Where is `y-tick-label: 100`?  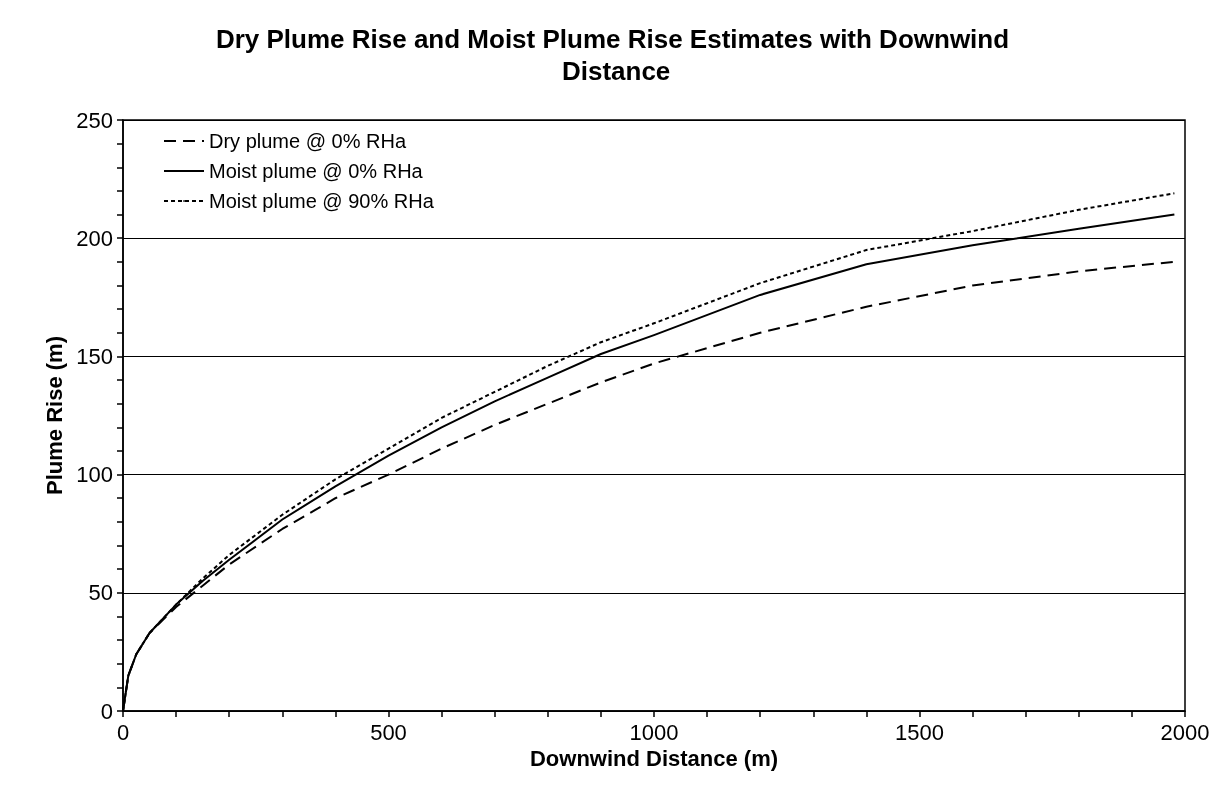 y-tick-label: 100 is located at coordinates (94, 475).